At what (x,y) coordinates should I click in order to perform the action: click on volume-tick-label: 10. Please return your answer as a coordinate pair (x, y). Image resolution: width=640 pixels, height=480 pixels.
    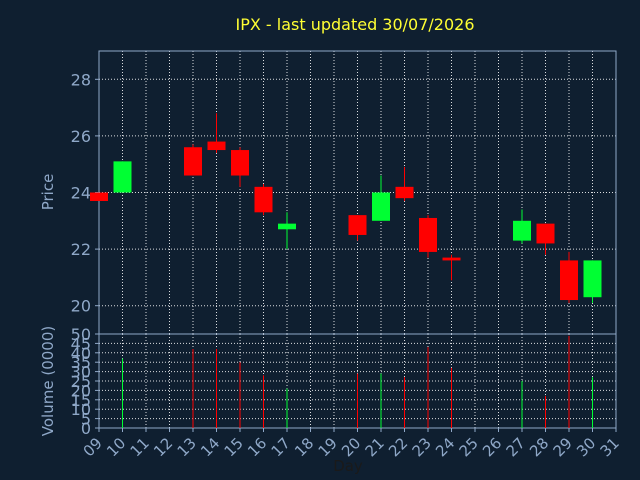
    Looking at the image, I should click on (81, 409).